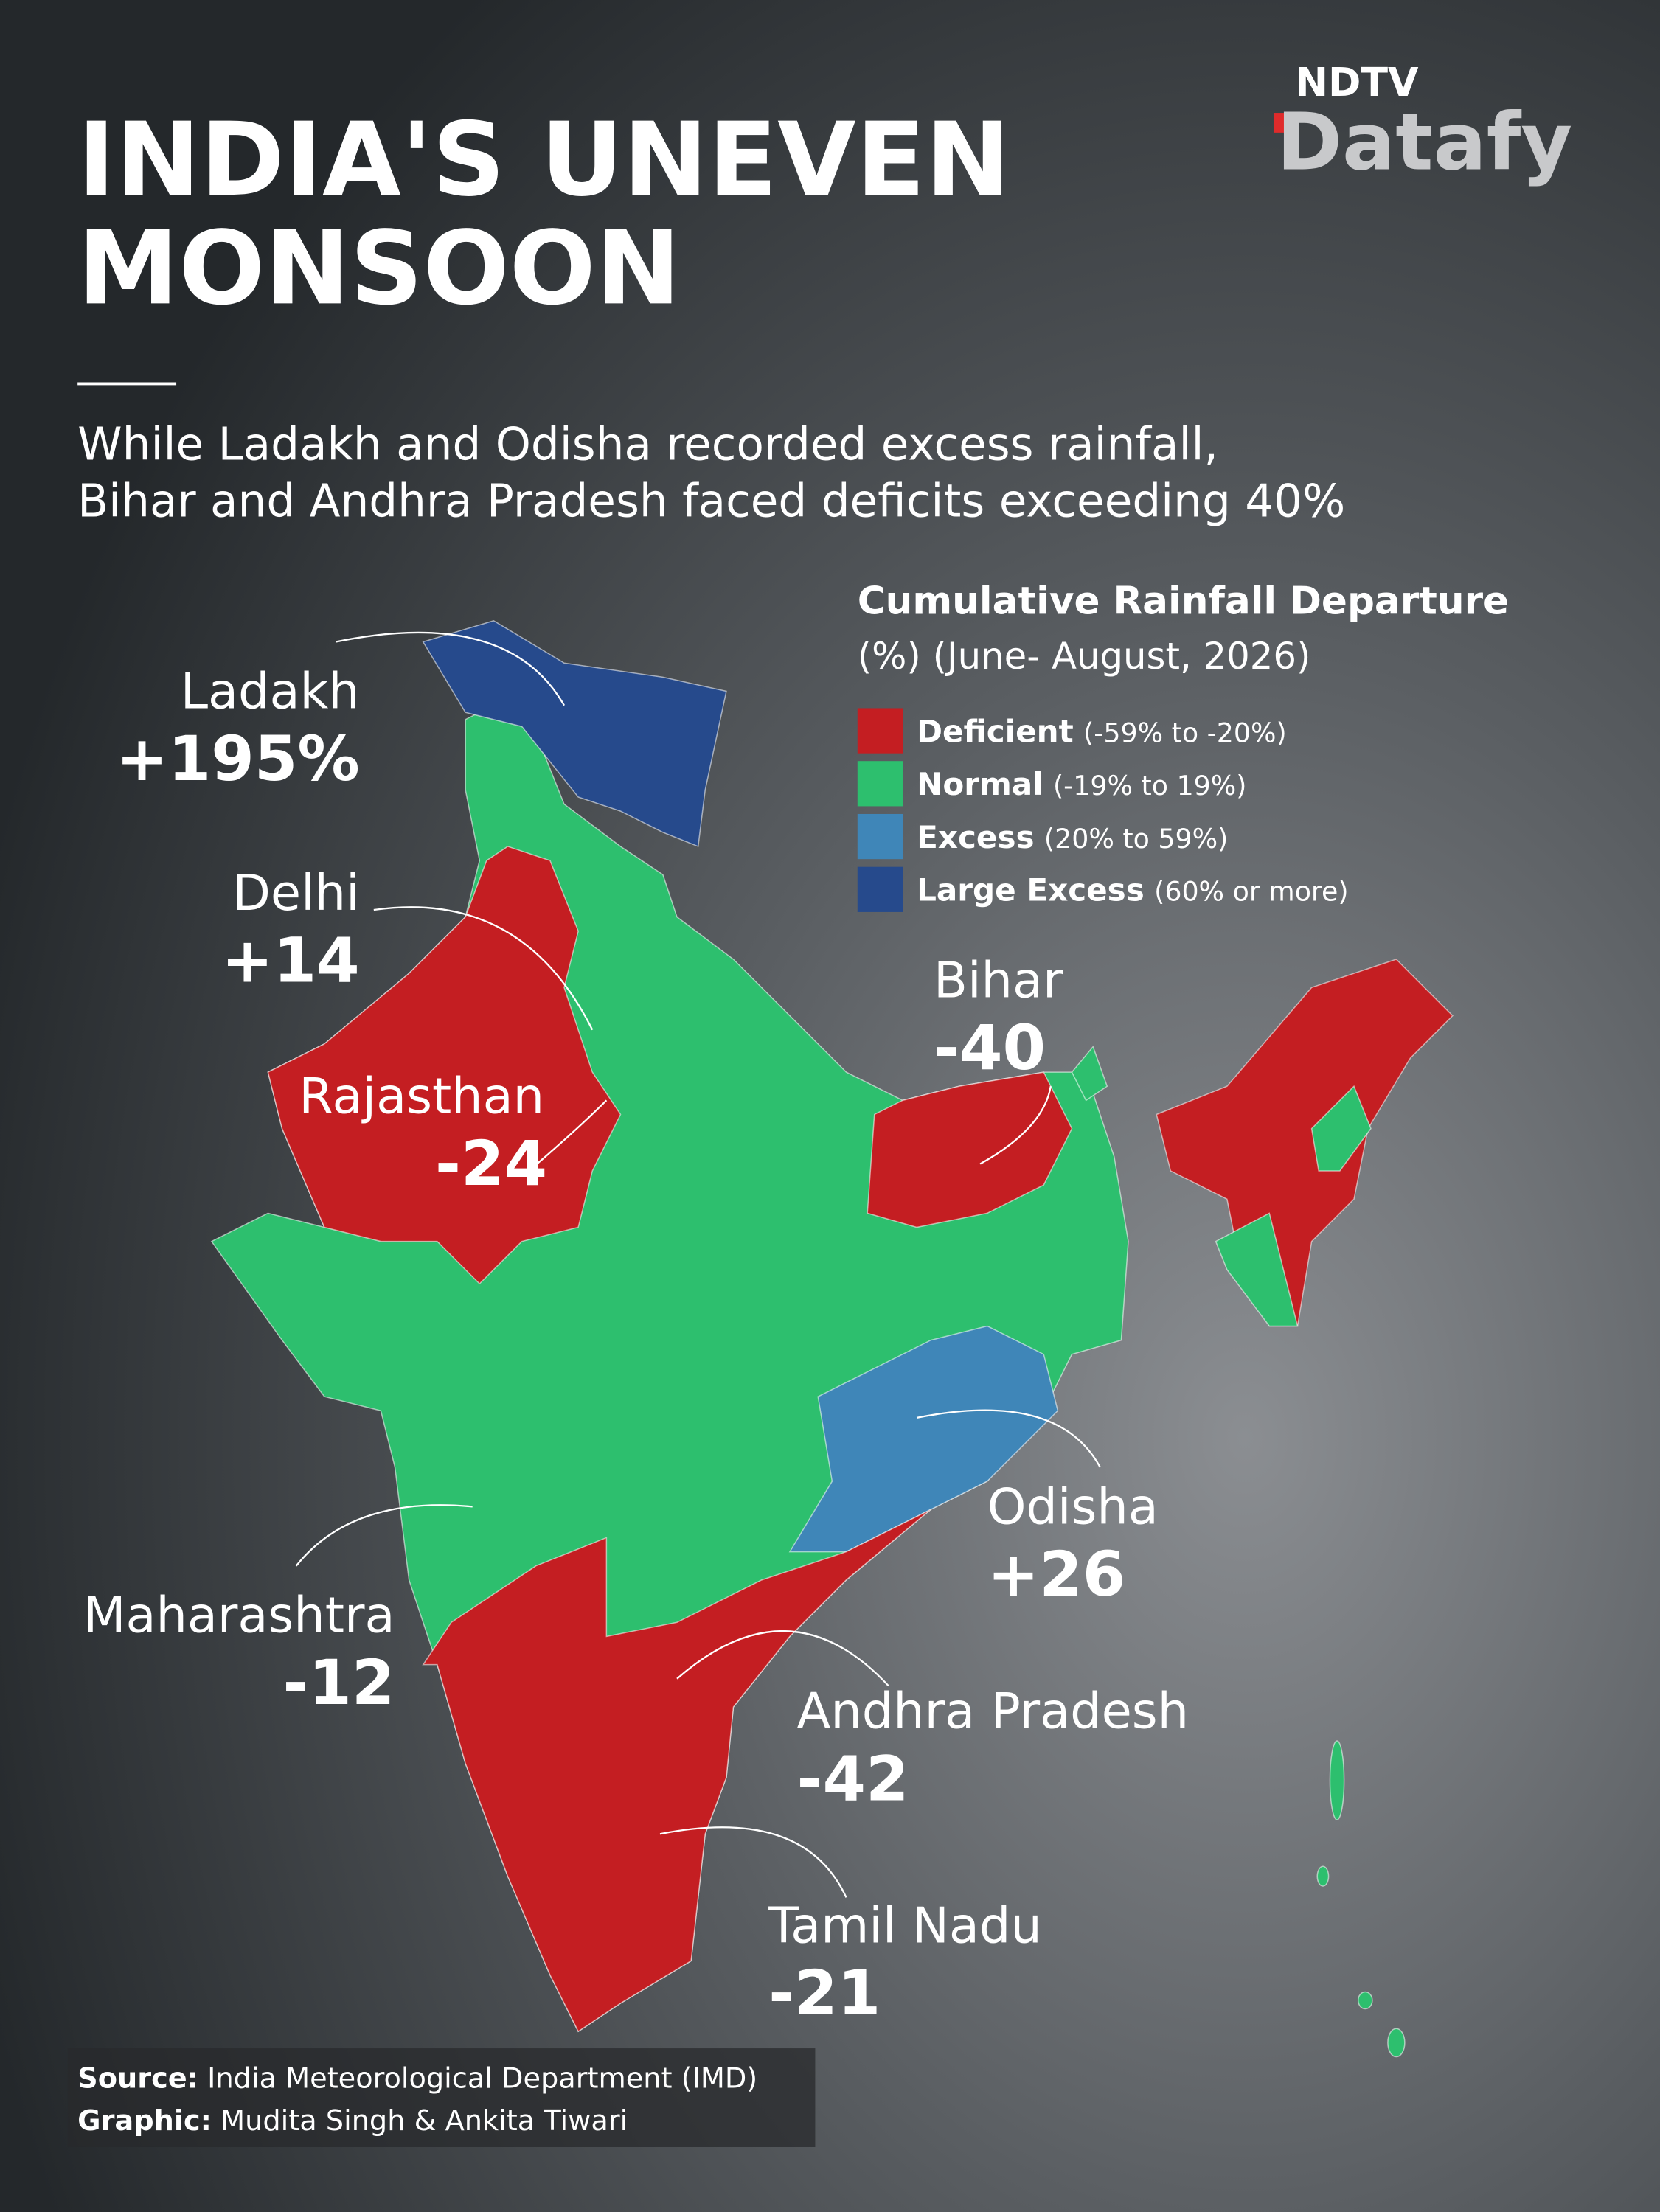 The width and height of the screenshot is (1660, 2212). I want to click on legend-entry: Excess (20% to 59%), so click(1072, 837).